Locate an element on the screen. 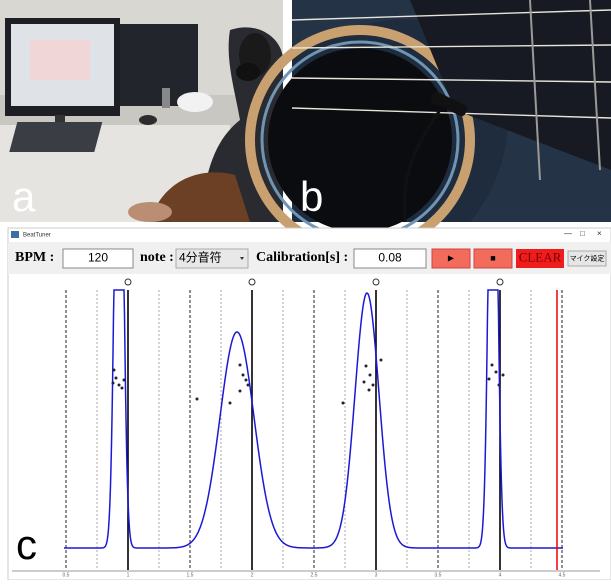 This screenshot has width=611, height=585. x-tick-label: 0.5 is located at coordinates (66, 575).